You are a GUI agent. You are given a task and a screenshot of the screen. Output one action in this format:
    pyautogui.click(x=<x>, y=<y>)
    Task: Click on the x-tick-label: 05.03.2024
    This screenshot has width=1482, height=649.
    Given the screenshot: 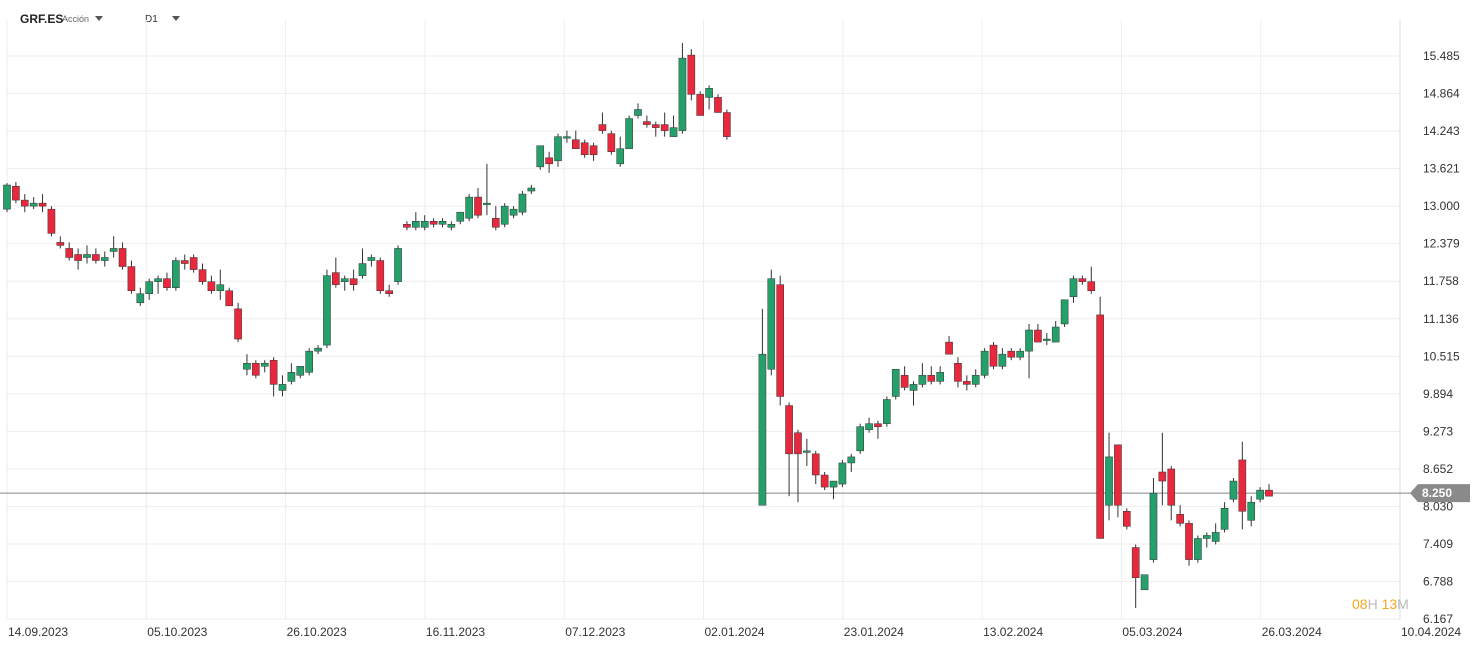 What is the action you would take?
    pyautogui.click(x=1152, y=632)
    